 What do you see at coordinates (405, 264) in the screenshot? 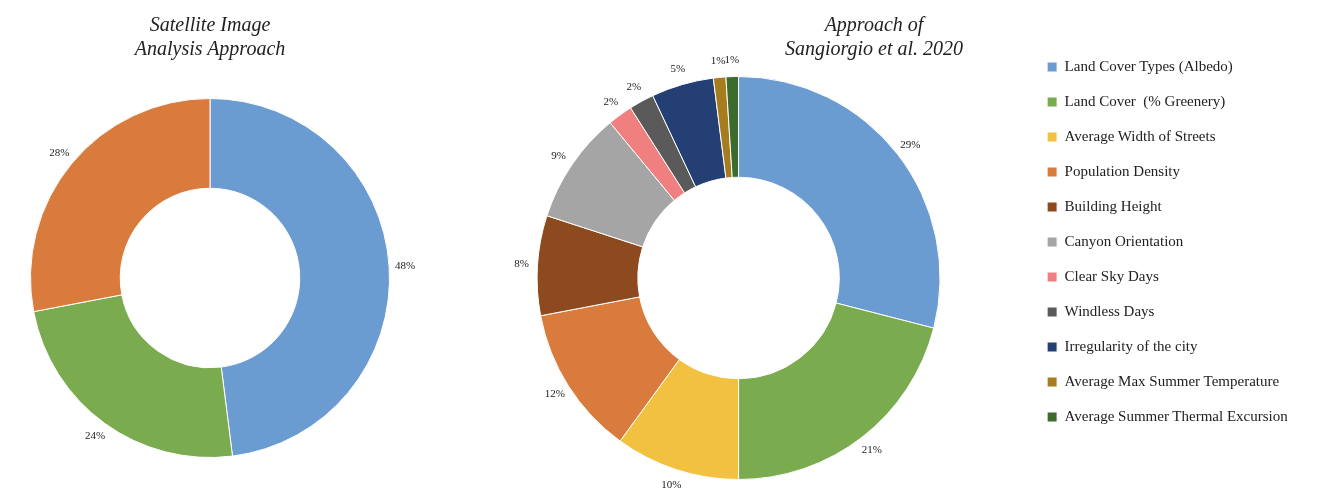
I see `data-label: 48%` at bounding box center [405, 264].